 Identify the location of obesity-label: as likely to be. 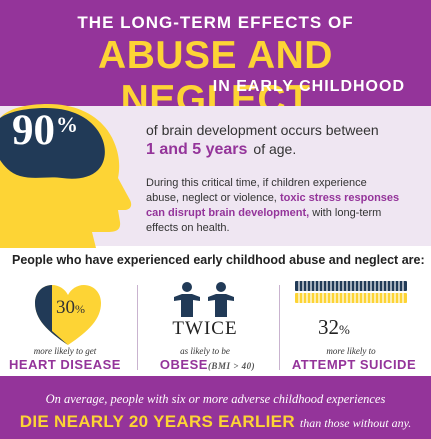
(205, 351).